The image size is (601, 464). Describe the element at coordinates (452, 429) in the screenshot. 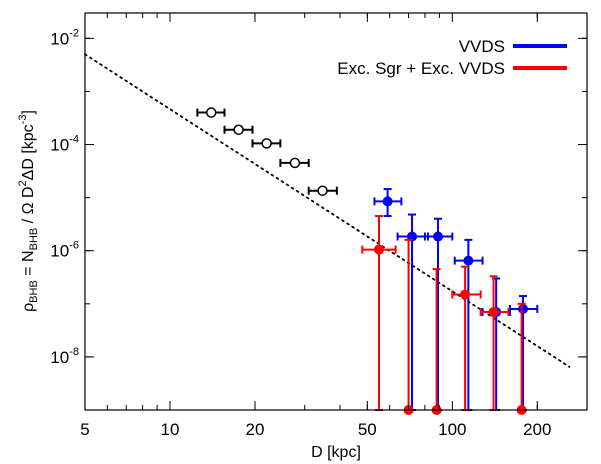

I see `x-tick-label: 100` at that location.